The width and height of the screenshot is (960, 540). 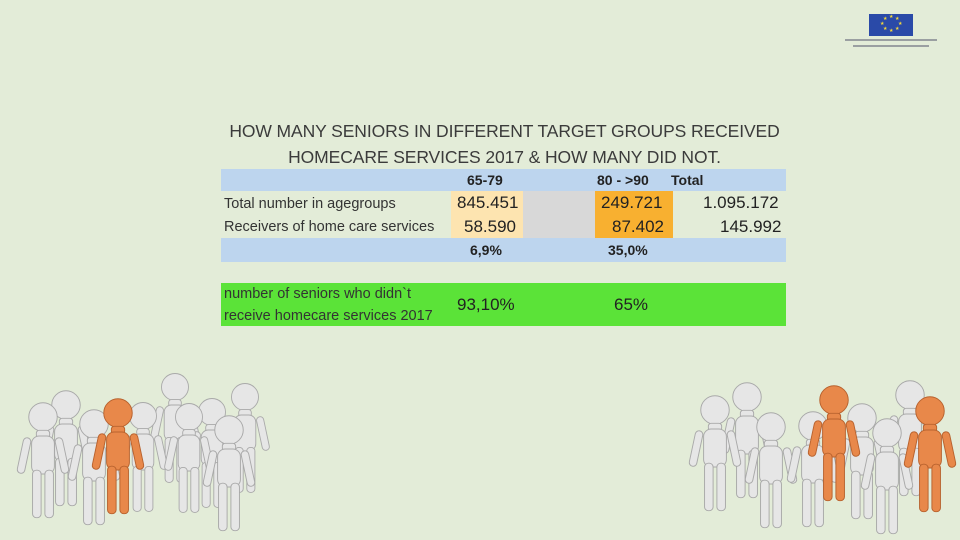 I want to click on cell-receivers-total: 145.992, so click(x=751, y=226).